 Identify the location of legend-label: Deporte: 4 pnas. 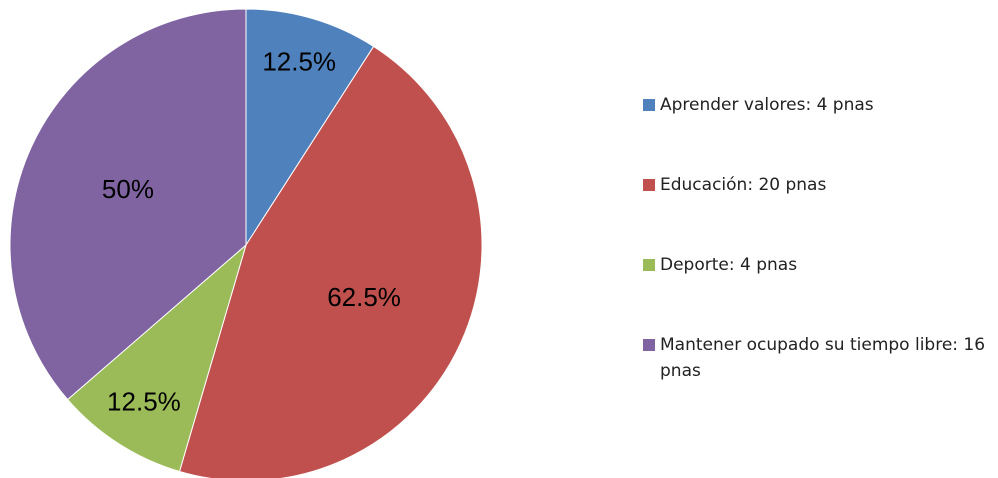
(729, 265).